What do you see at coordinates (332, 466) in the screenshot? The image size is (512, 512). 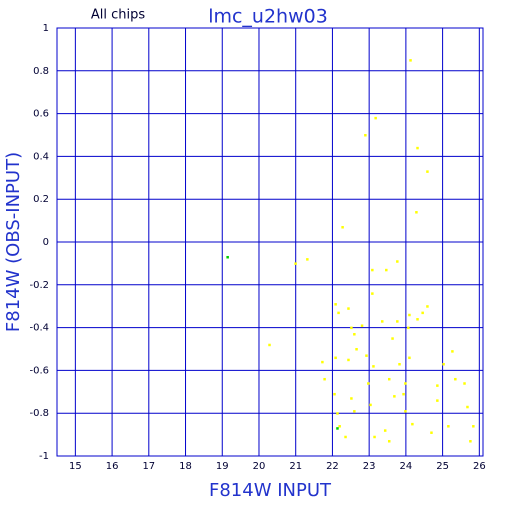 I see `x-tick-label: 22` at bounding box center [332, 466].